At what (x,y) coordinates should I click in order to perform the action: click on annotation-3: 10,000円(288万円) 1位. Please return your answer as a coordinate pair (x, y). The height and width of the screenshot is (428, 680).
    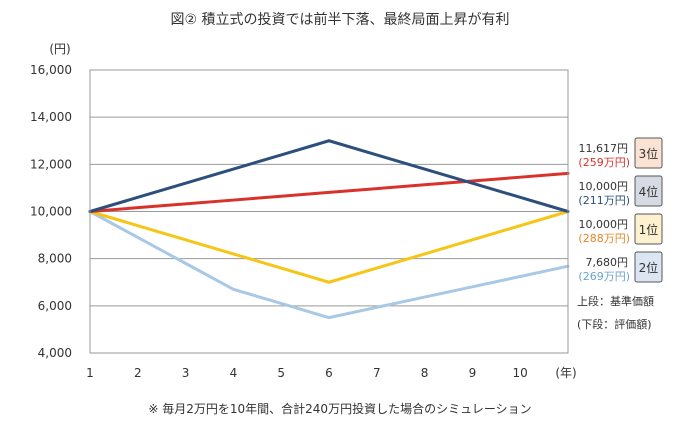
    Looking at the image, I should click on (620, 229).